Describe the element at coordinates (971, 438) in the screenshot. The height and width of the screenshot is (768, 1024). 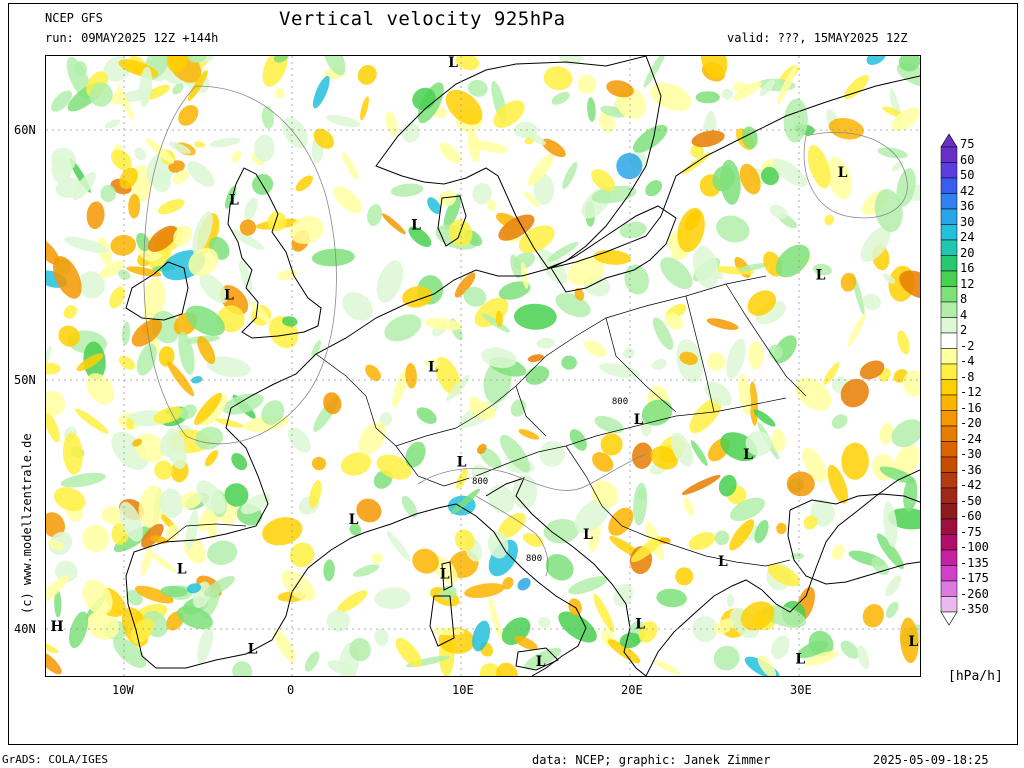
I see `legend-level-label: -24` at that location.